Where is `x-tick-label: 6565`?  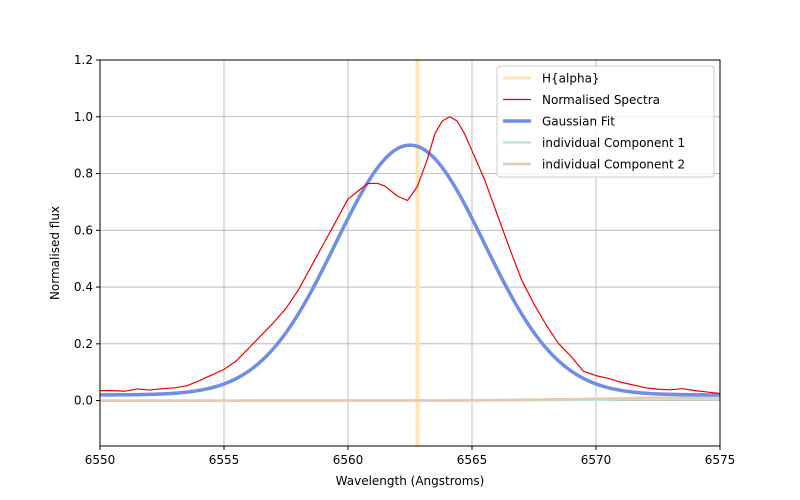 x-tick-label: 6565 is located at coordinates (472, 460).